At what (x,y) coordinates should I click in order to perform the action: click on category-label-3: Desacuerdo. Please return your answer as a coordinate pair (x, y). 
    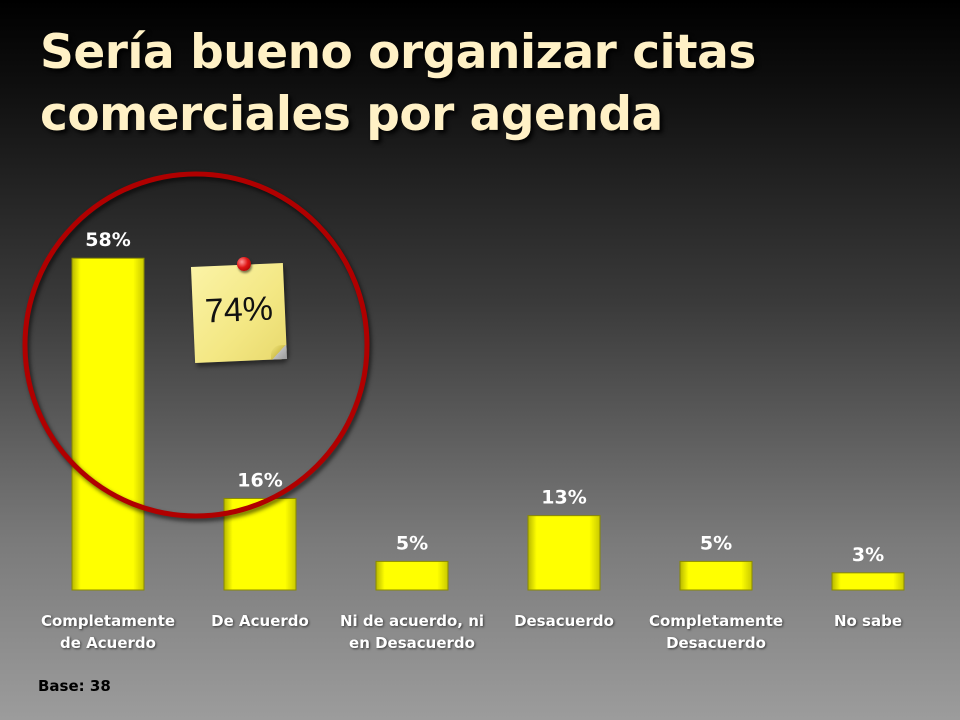
    Looking at the image, I should click on (564, 621).